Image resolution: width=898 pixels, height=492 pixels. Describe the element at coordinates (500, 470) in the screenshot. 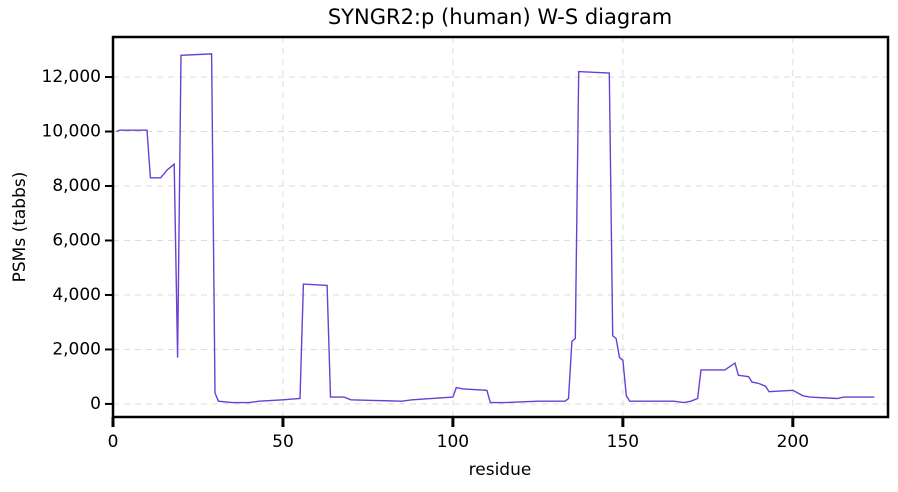

I see `x-axis-label: residue` at that location.